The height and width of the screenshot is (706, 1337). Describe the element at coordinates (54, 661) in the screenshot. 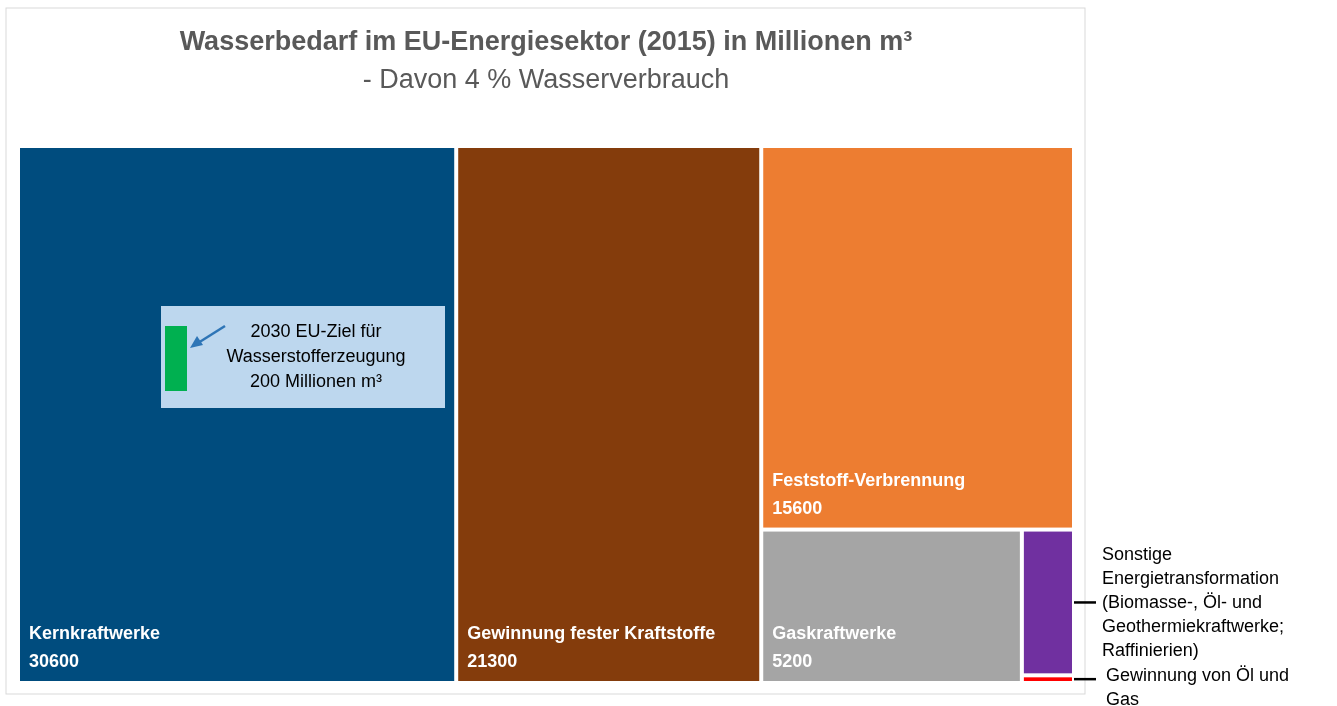

I see `data-label: 30600` at that location.